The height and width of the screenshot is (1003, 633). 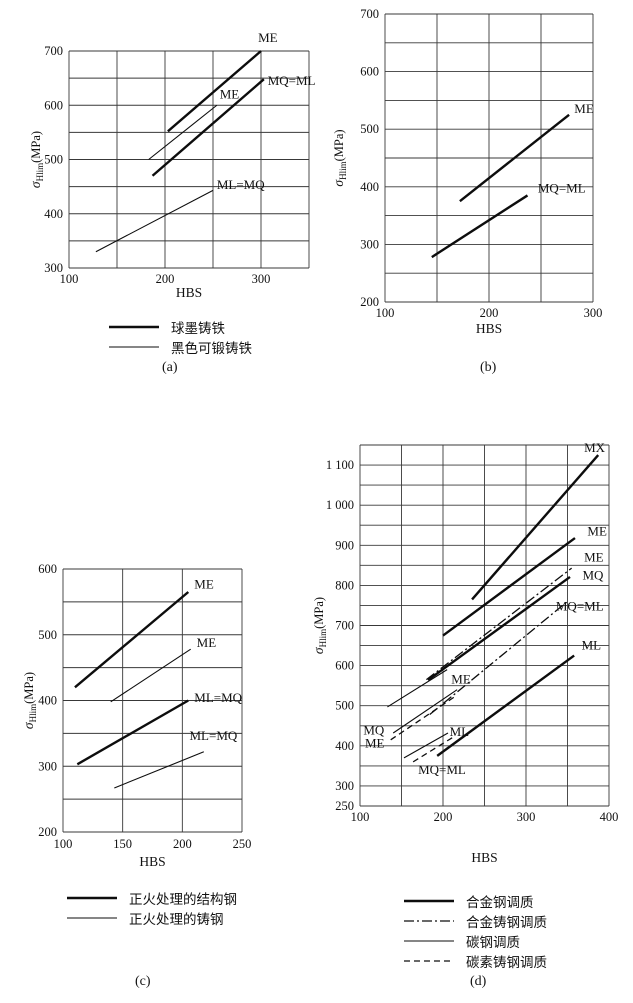 I want to click on legend-item: 碳钢调质, so click(x=475, y=941).